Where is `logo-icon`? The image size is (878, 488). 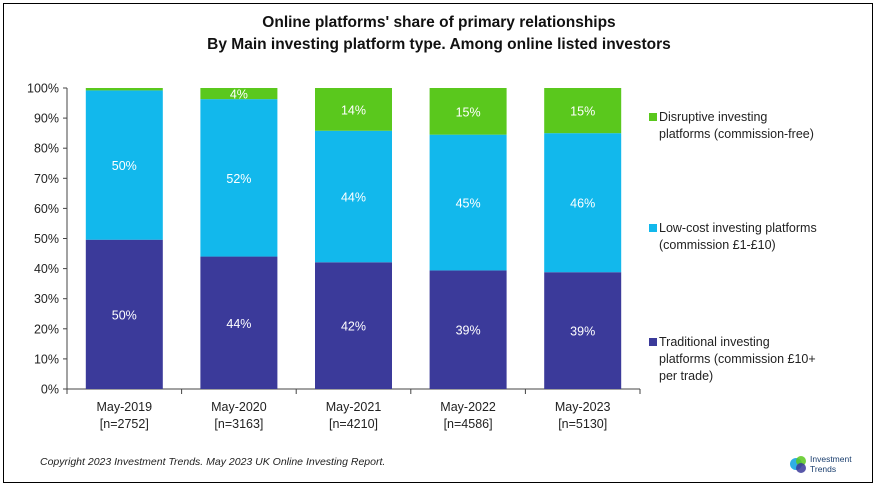 logo-icon is located at coordinates (798, 464).